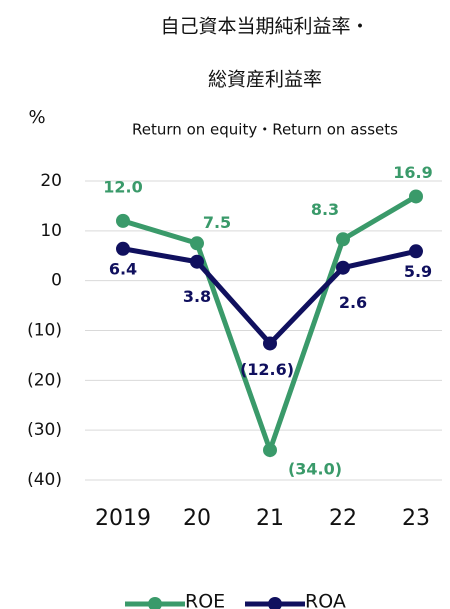 The height and width of the screenshot is (609, 450). I want to click on data-label: (12.6), so click(267, 369).